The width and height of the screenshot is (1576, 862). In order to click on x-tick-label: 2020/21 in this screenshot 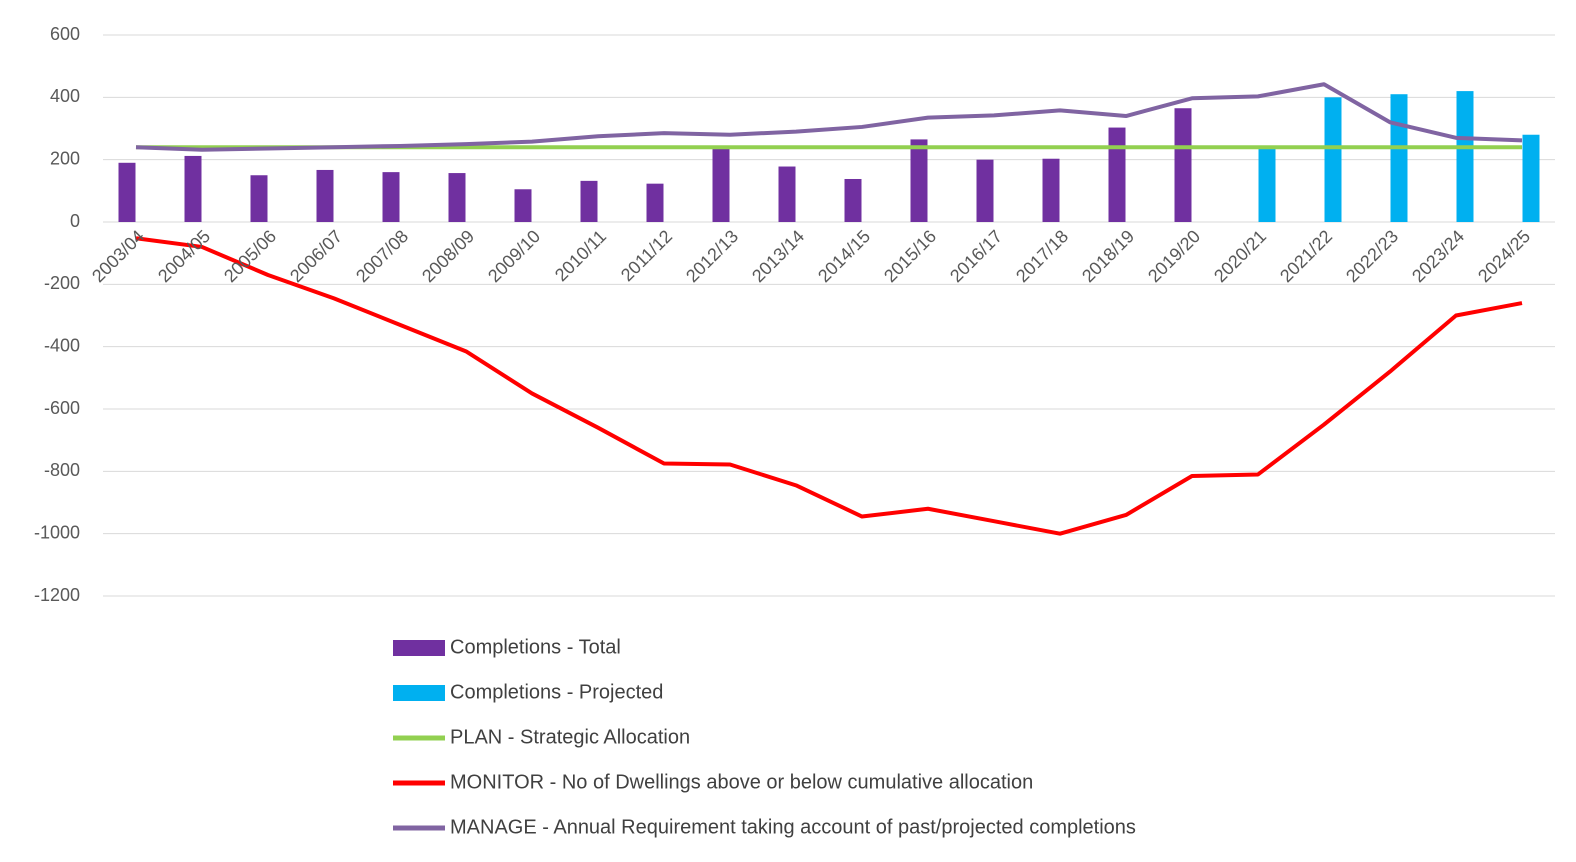, I will do `click(1240, 256)`.